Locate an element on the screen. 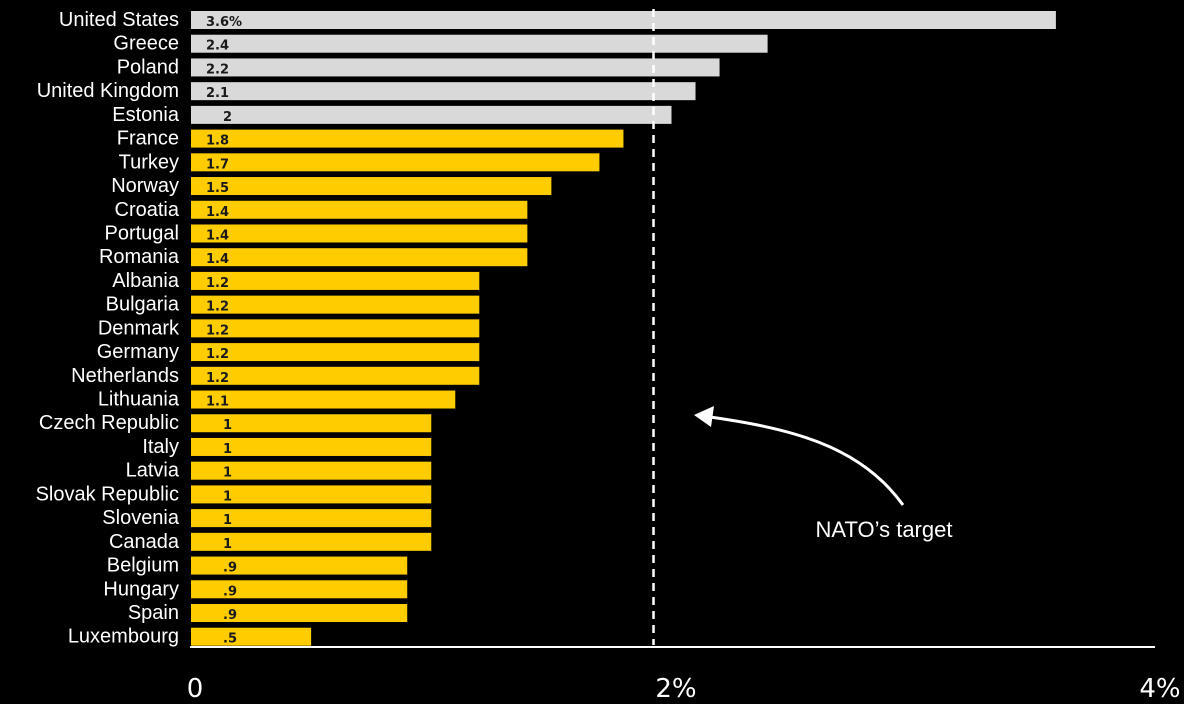 Image resolution: width=1184 pixels, height=704 pixels. value-label: 2.4 is located at coordinates (217, 46).